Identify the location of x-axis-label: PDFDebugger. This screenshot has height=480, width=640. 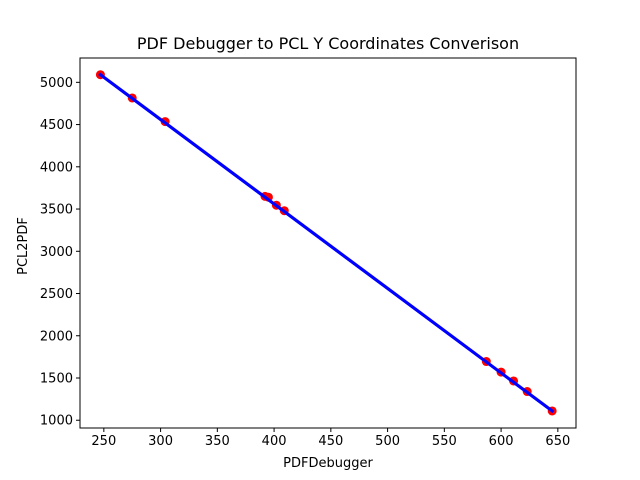
(328, 463).